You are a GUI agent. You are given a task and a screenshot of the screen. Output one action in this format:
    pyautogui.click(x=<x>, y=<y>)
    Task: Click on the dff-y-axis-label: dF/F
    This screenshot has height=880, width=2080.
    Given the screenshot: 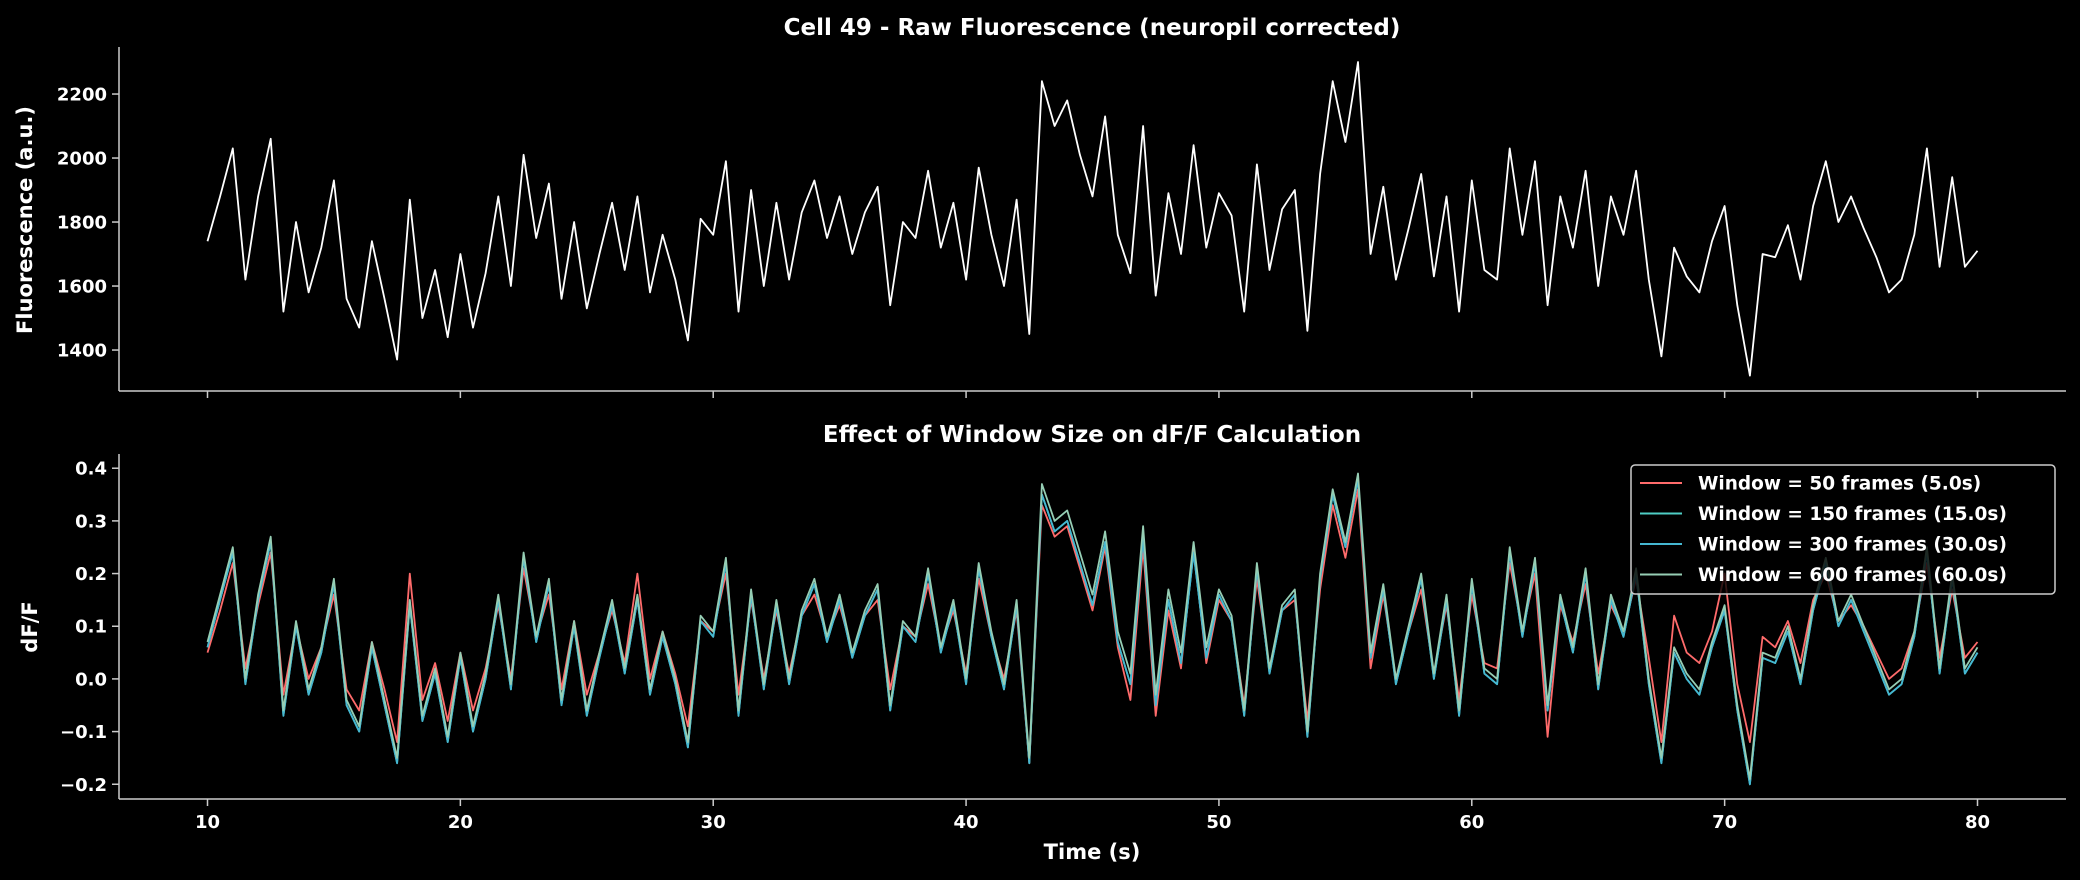 What is the action you would take?
    pyautogui.click(x=30, y=626)
    